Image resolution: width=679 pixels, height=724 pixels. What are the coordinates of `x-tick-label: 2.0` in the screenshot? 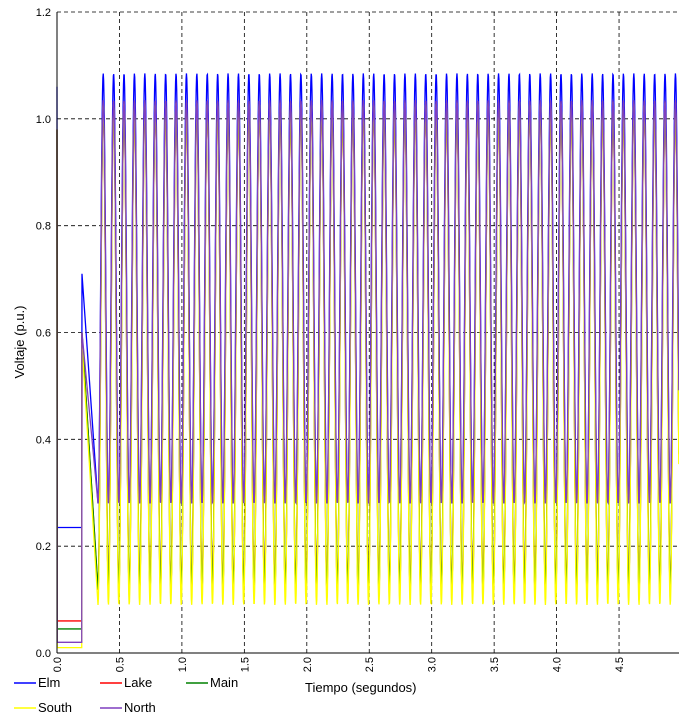 It's located at (308, 664).